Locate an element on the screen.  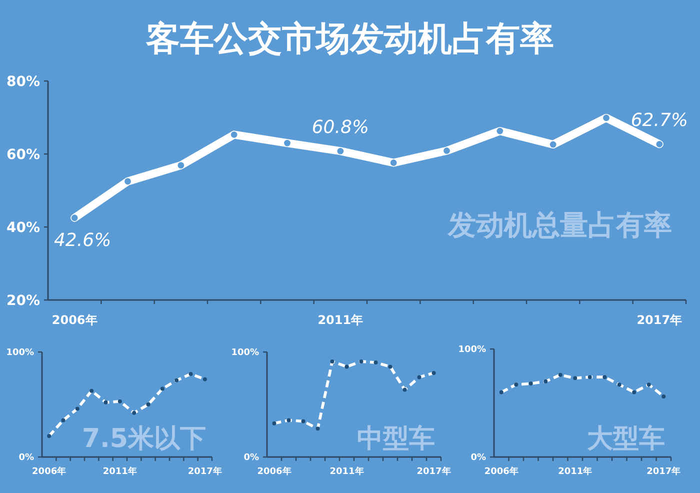
y-tick-label: 40% is located at coordinates (23, 228).